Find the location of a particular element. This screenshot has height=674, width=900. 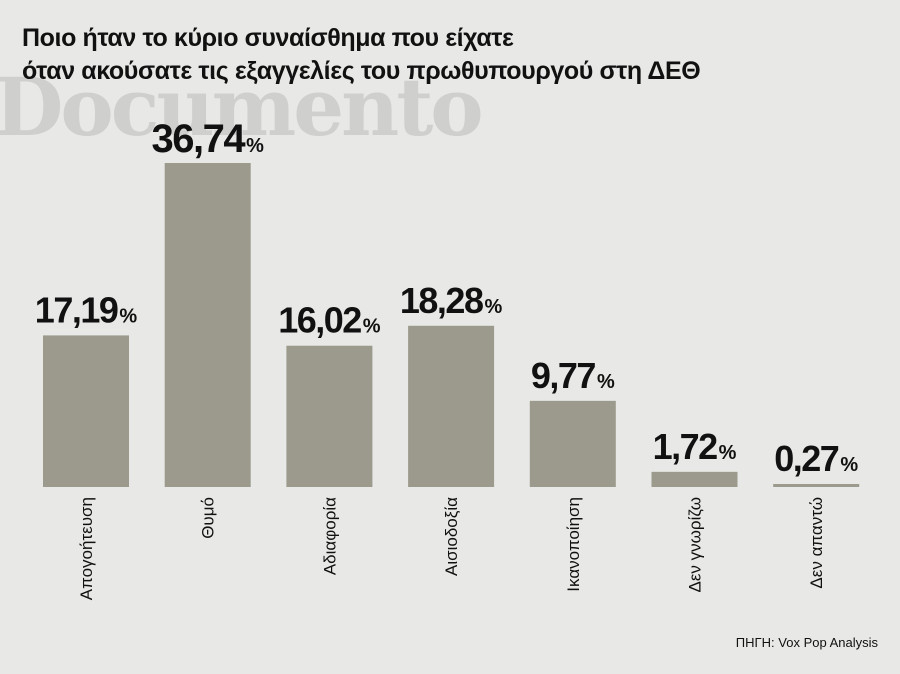

category-label-7: Δεν απαντώ is located at coordinates (816, 543).